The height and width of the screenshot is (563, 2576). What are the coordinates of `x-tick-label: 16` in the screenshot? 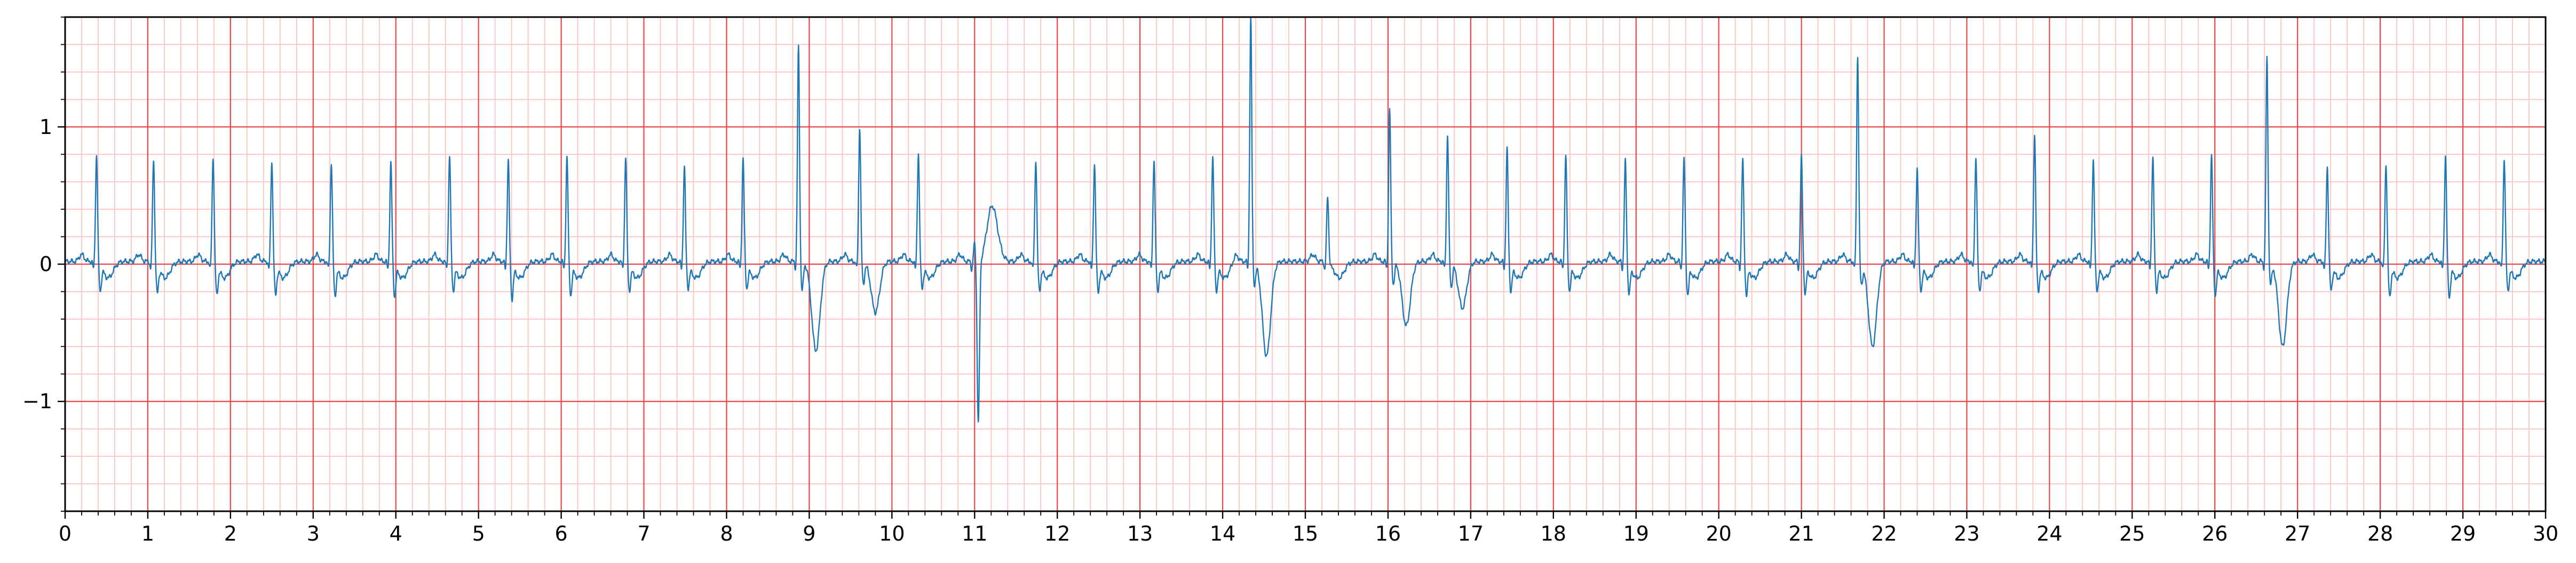 It's located at (1388, 533).